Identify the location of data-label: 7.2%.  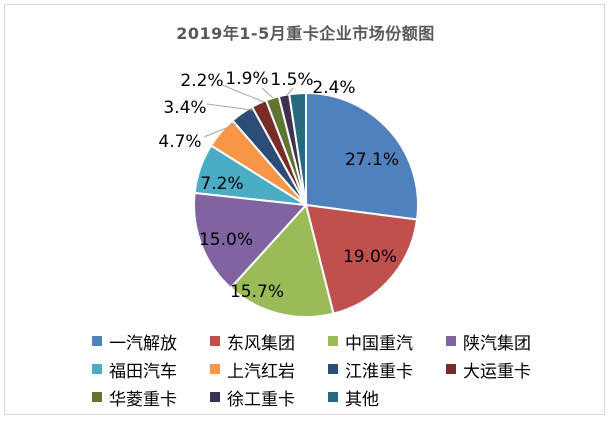
(221, 184).